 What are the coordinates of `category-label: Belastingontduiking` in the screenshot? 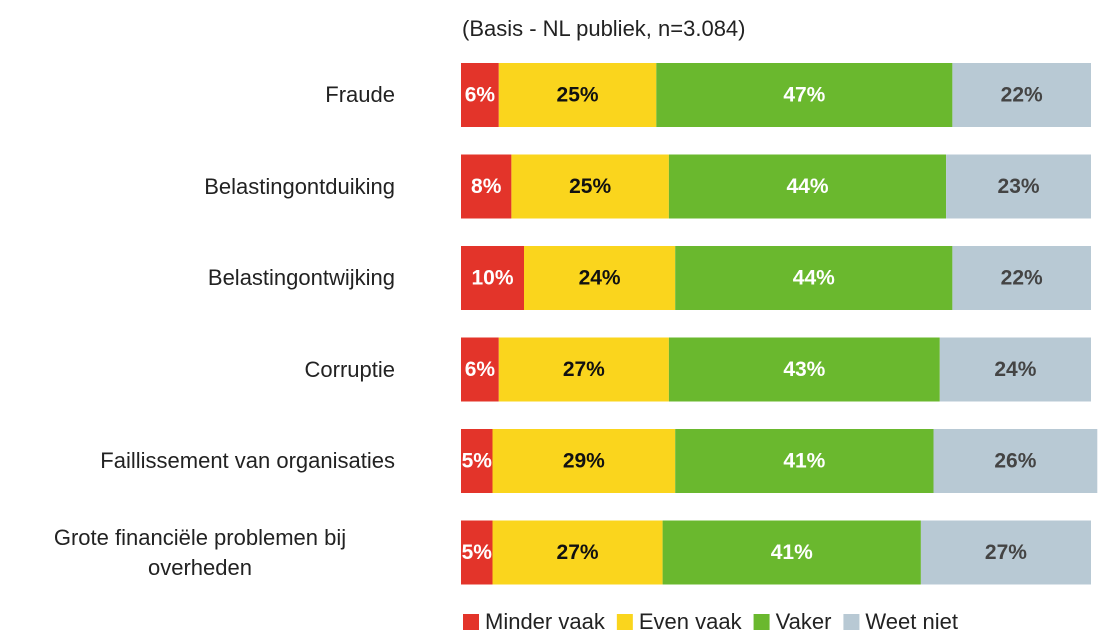 It's located at (197, 187).